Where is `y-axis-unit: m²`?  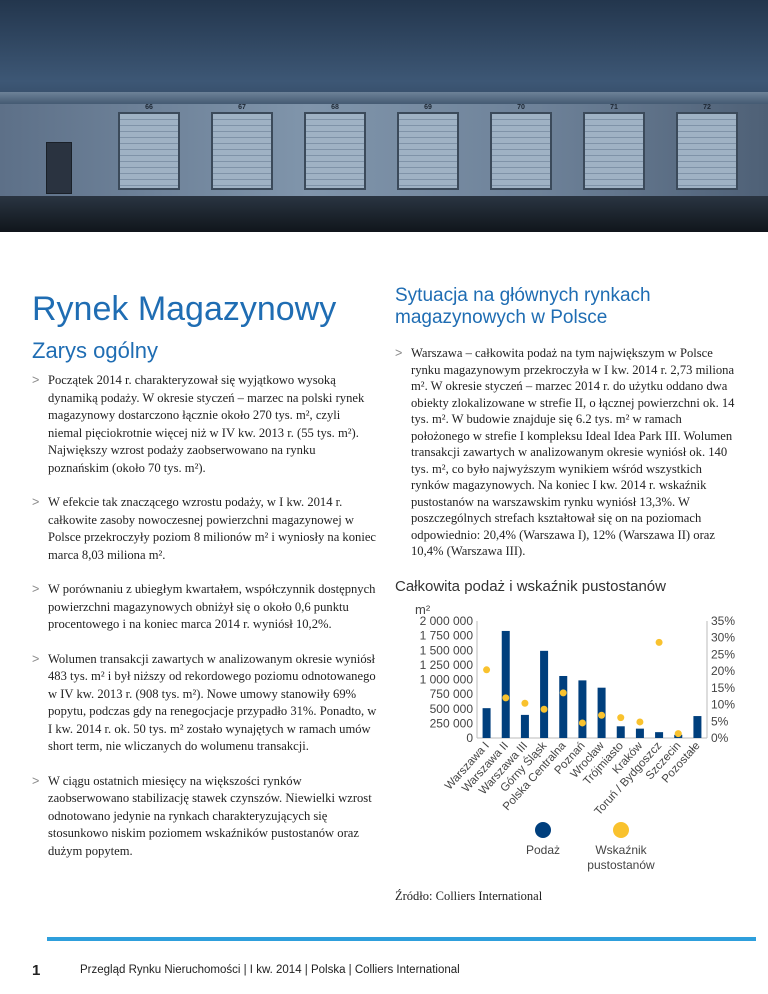 y-axis-unit: m² is located at coordinates (423, 609).